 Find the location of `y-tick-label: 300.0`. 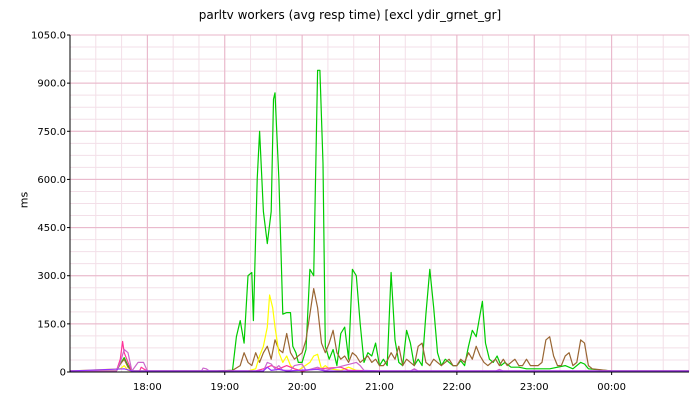

y-tick-label: 300.0 is located at coordinates (51, 276).